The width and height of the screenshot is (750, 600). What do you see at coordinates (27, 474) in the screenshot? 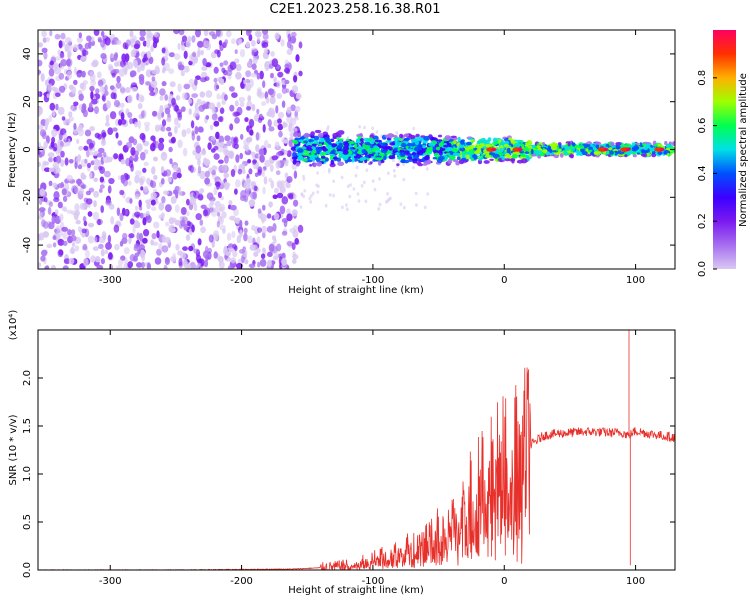
I see `snr-y-tick-label: 1.0` at bounding box center [27, 474].